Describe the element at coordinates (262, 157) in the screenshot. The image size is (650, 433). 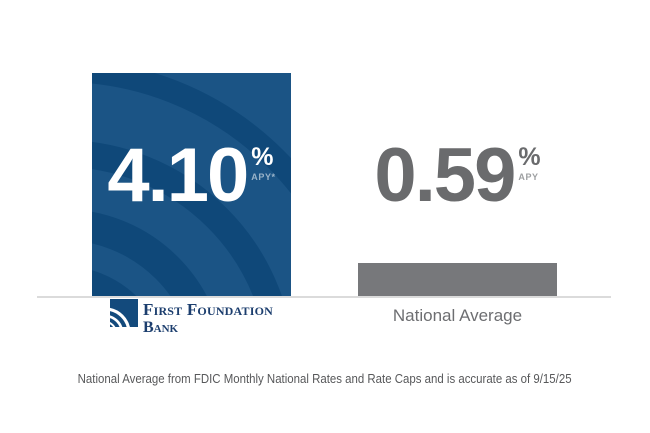
I see `ffb-percent-sign: %` at that location.